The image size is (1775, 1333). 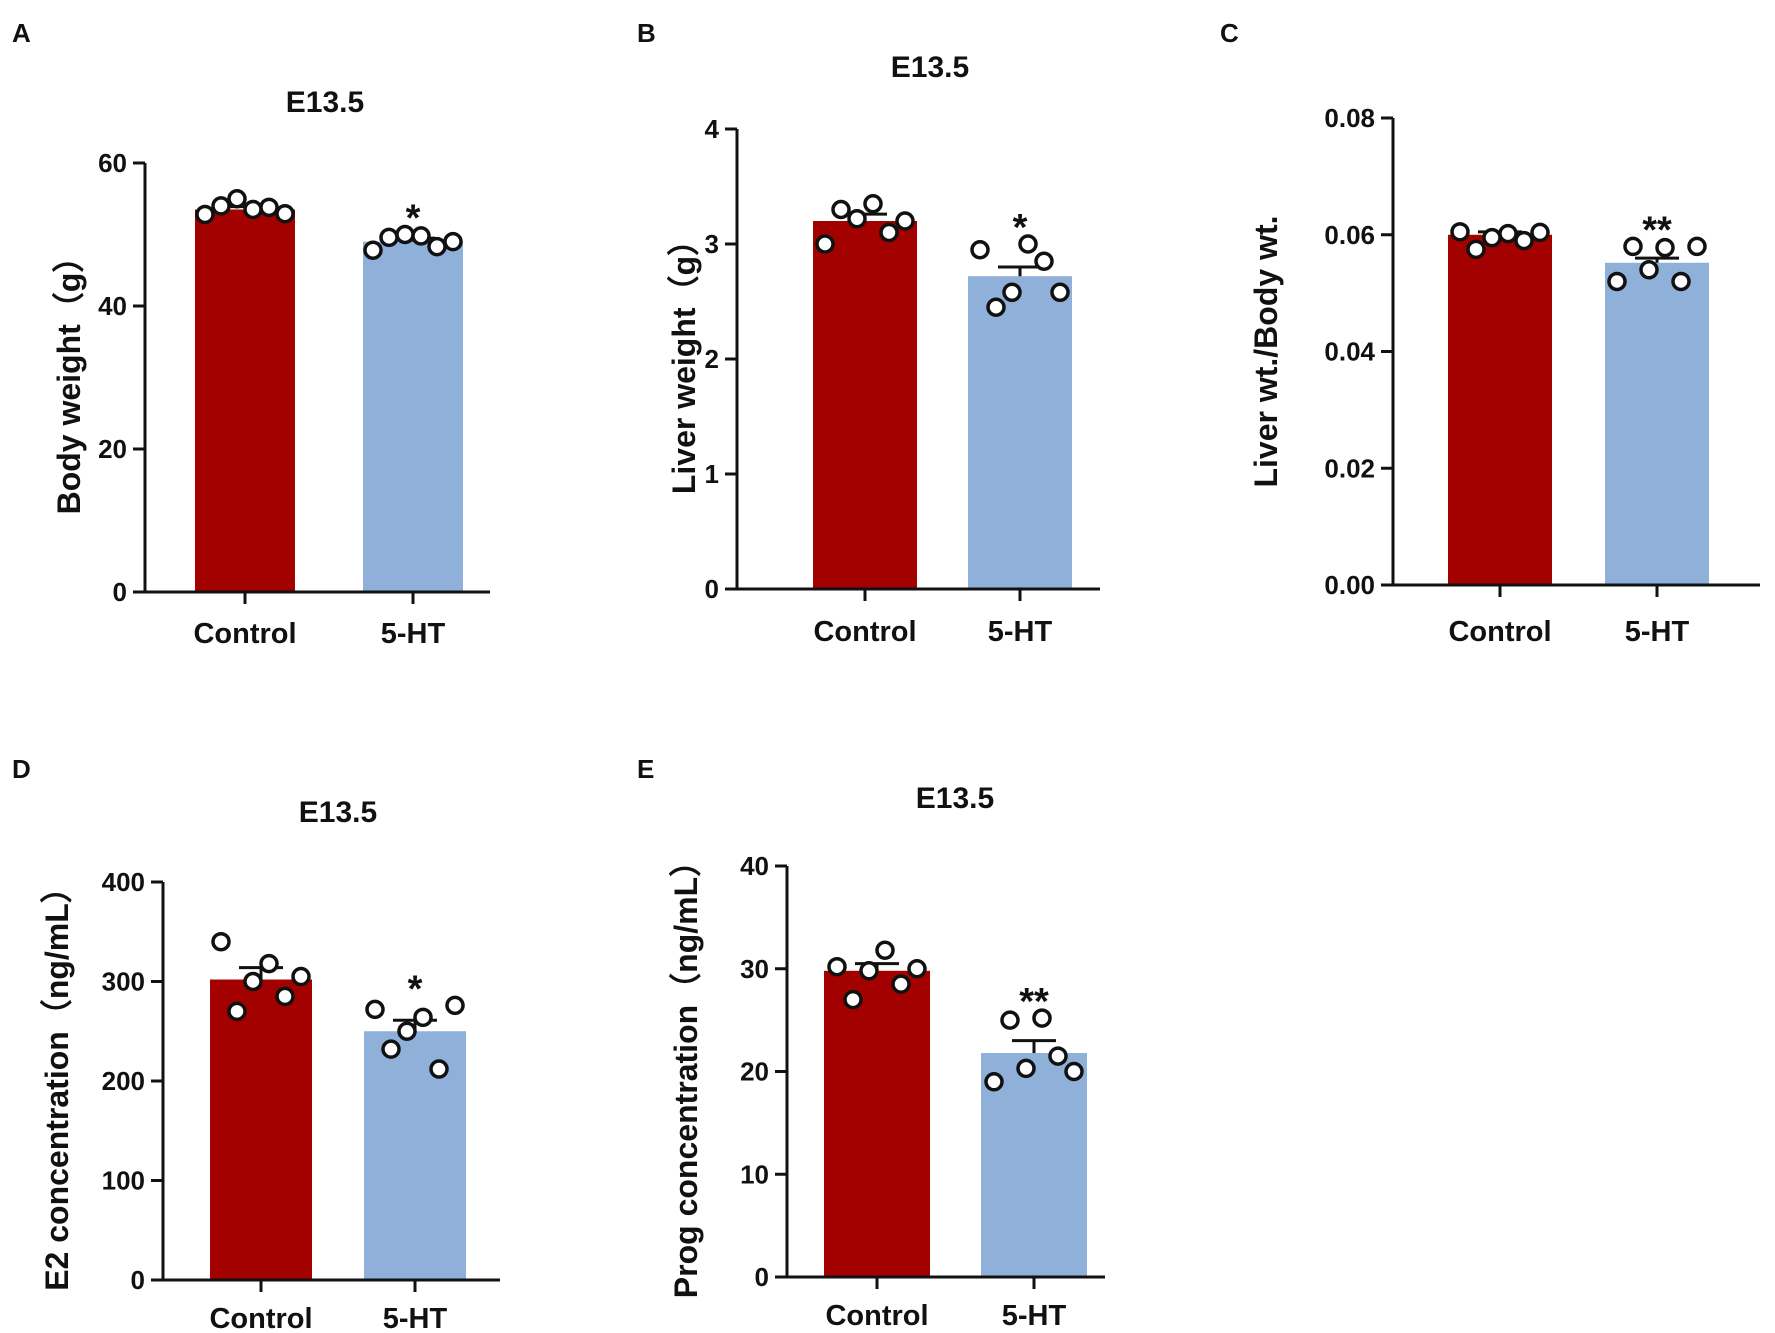 What do you see at coordinates (1229, 33) in the screenshot?
I see `panel-label: C` at bounding box center [1229, 33].